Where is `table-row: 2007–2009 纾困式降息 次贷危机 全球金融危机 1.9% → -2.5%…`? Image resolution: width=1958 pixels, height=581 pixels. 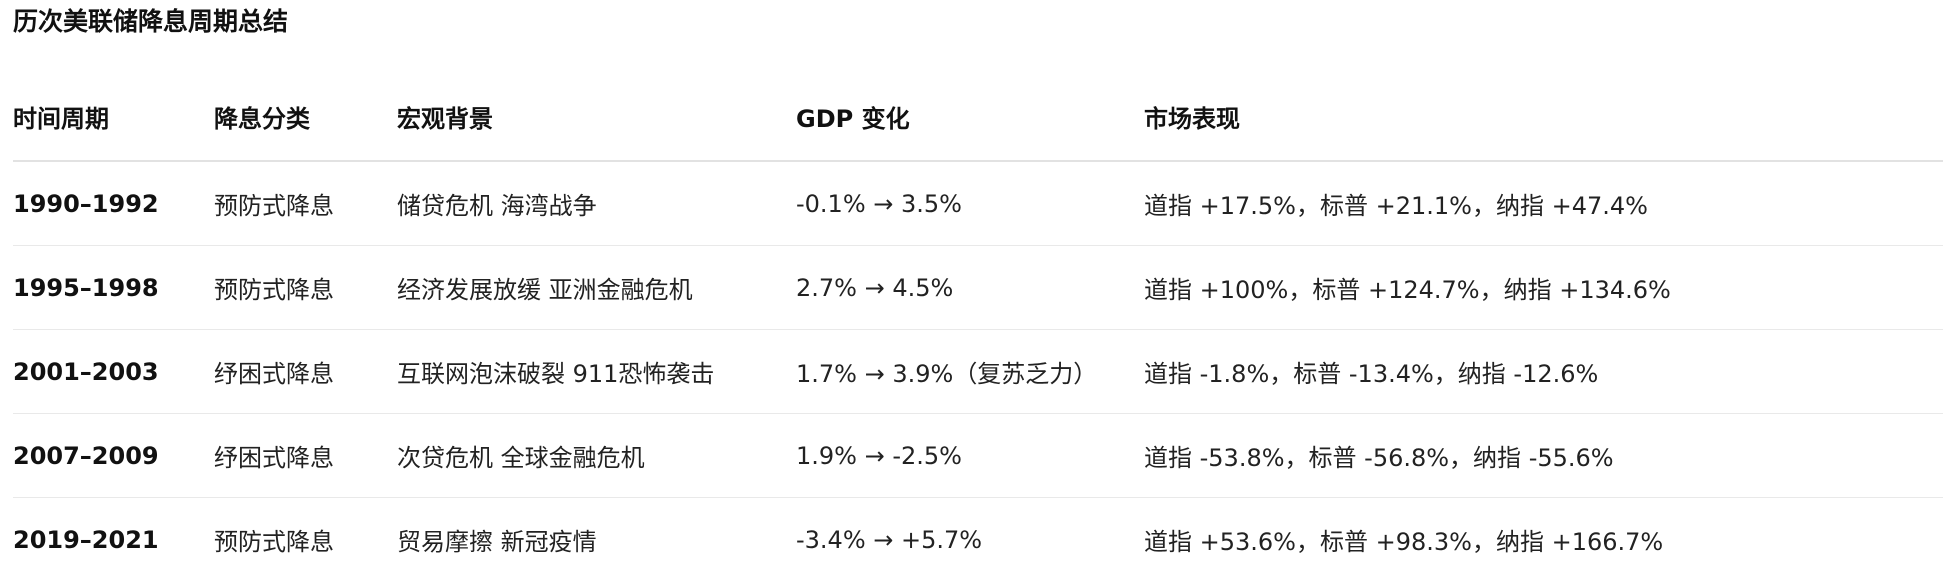 table-row: 2007–2009 纾困式降息 次贷危机 全球金融危机 1.9% → -2.5%… is located at coordinates (978, 456).